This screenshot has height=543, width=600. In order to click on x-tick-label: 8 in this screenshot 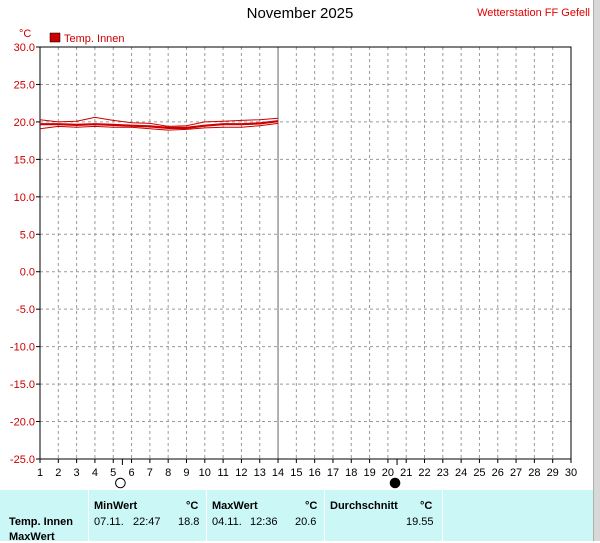, I will do `click(168, 473)`.